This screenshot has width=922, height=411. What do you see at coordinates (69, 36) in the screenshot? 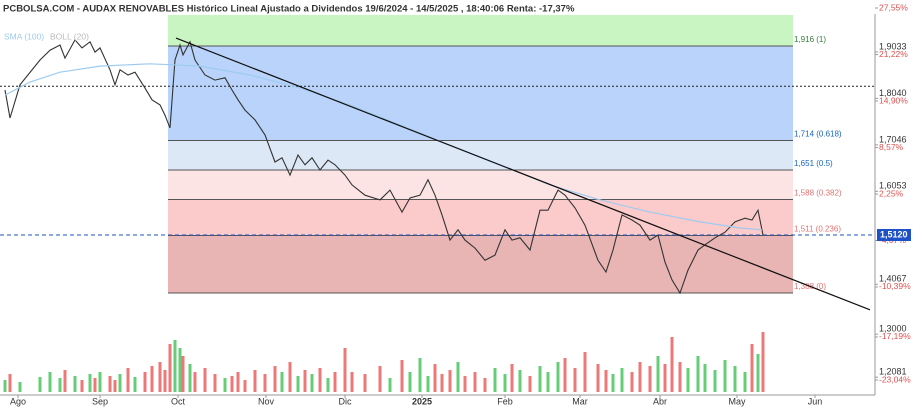
I see `legend-entry: BOLL (20)` at bounding box center [69, 36].